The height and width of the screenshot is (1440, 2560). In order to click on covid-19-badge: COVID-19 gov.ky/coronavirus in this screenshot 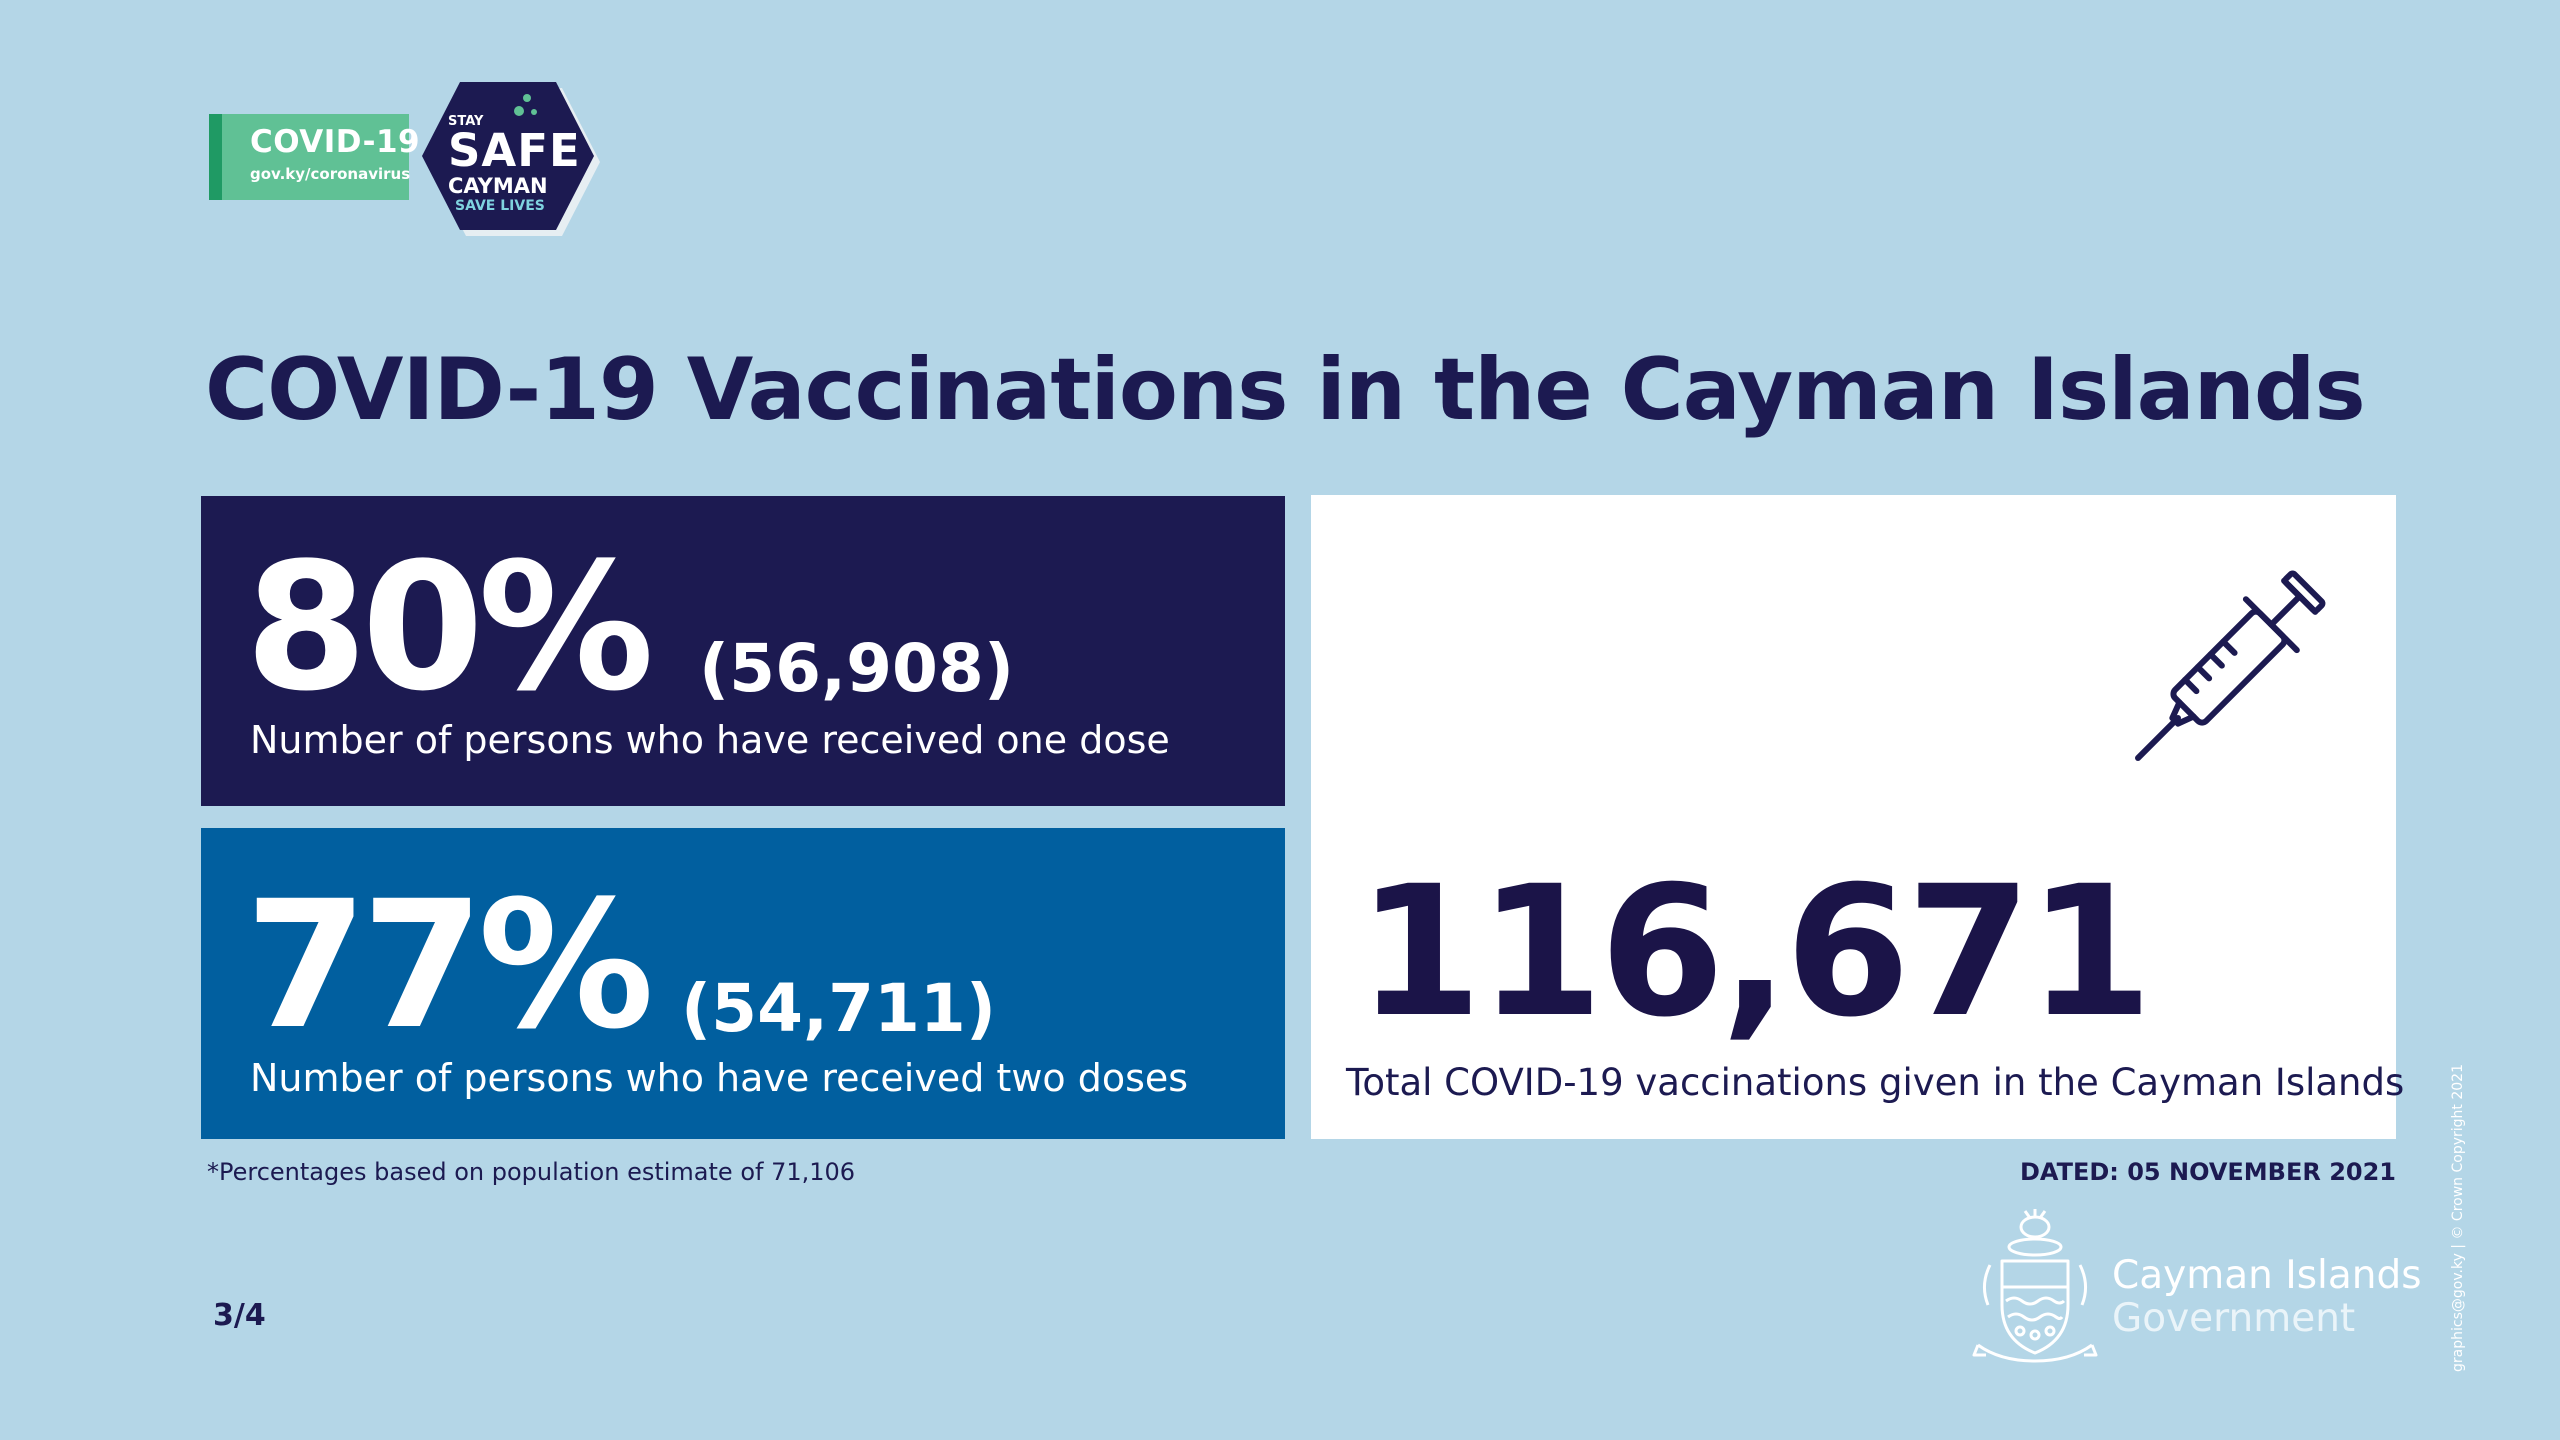, I will do `click(314, 157)`.